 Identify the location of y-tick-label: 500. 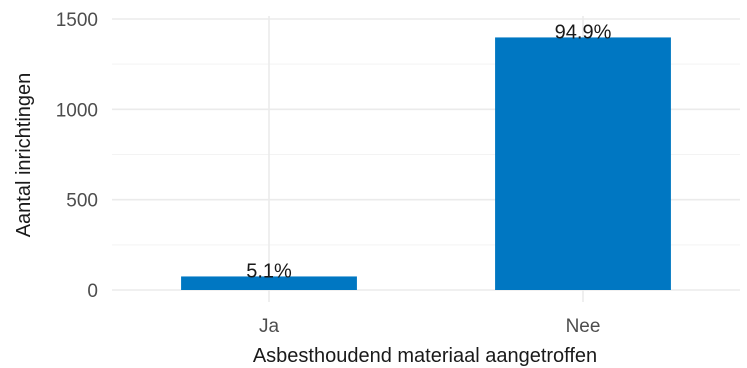
(82, 201).